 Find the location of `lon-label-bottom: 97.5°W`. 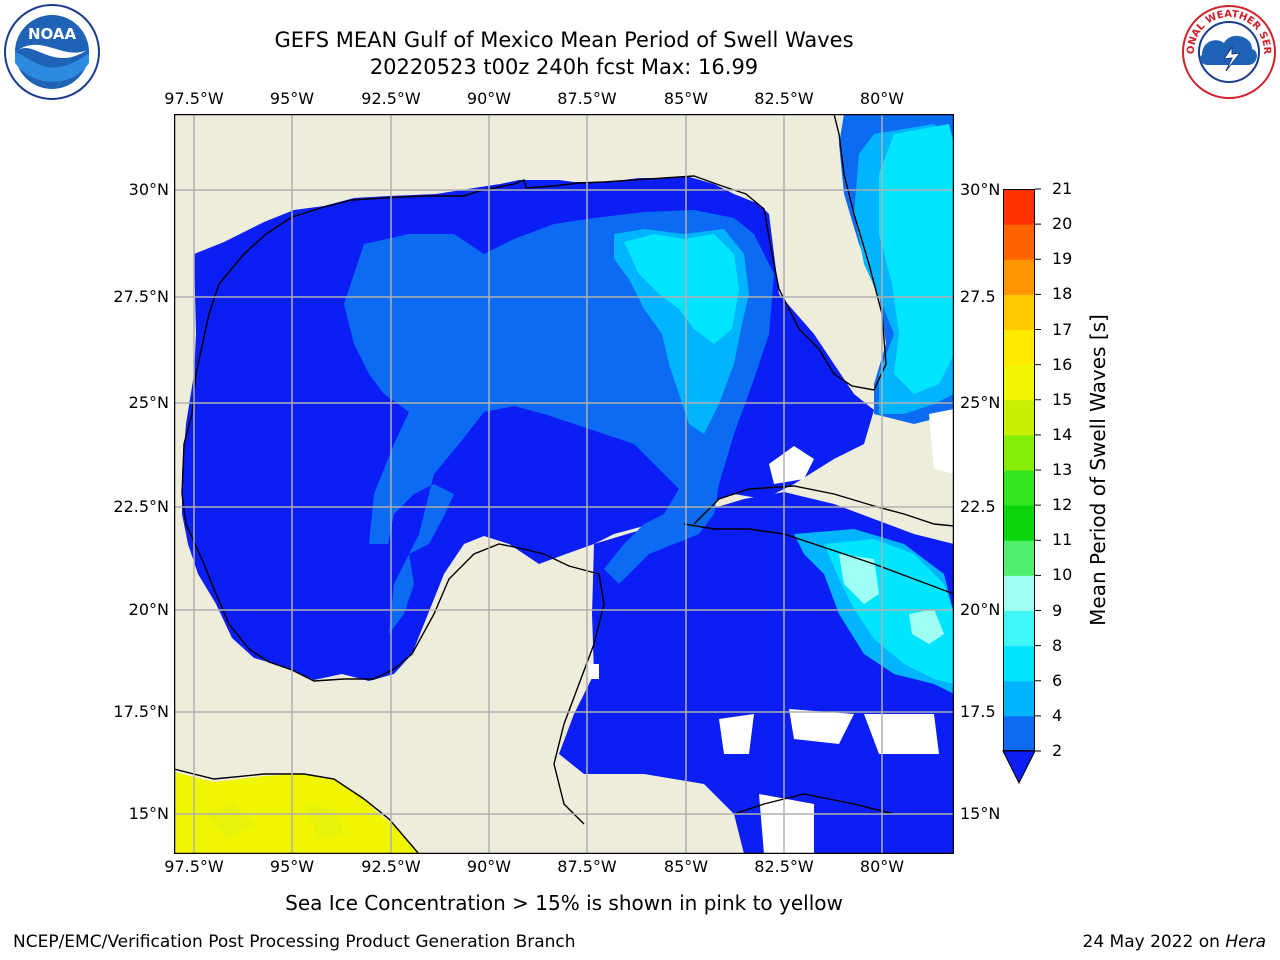

lon-label-bottom: 97.5°W is located at coordinates (194, 866).